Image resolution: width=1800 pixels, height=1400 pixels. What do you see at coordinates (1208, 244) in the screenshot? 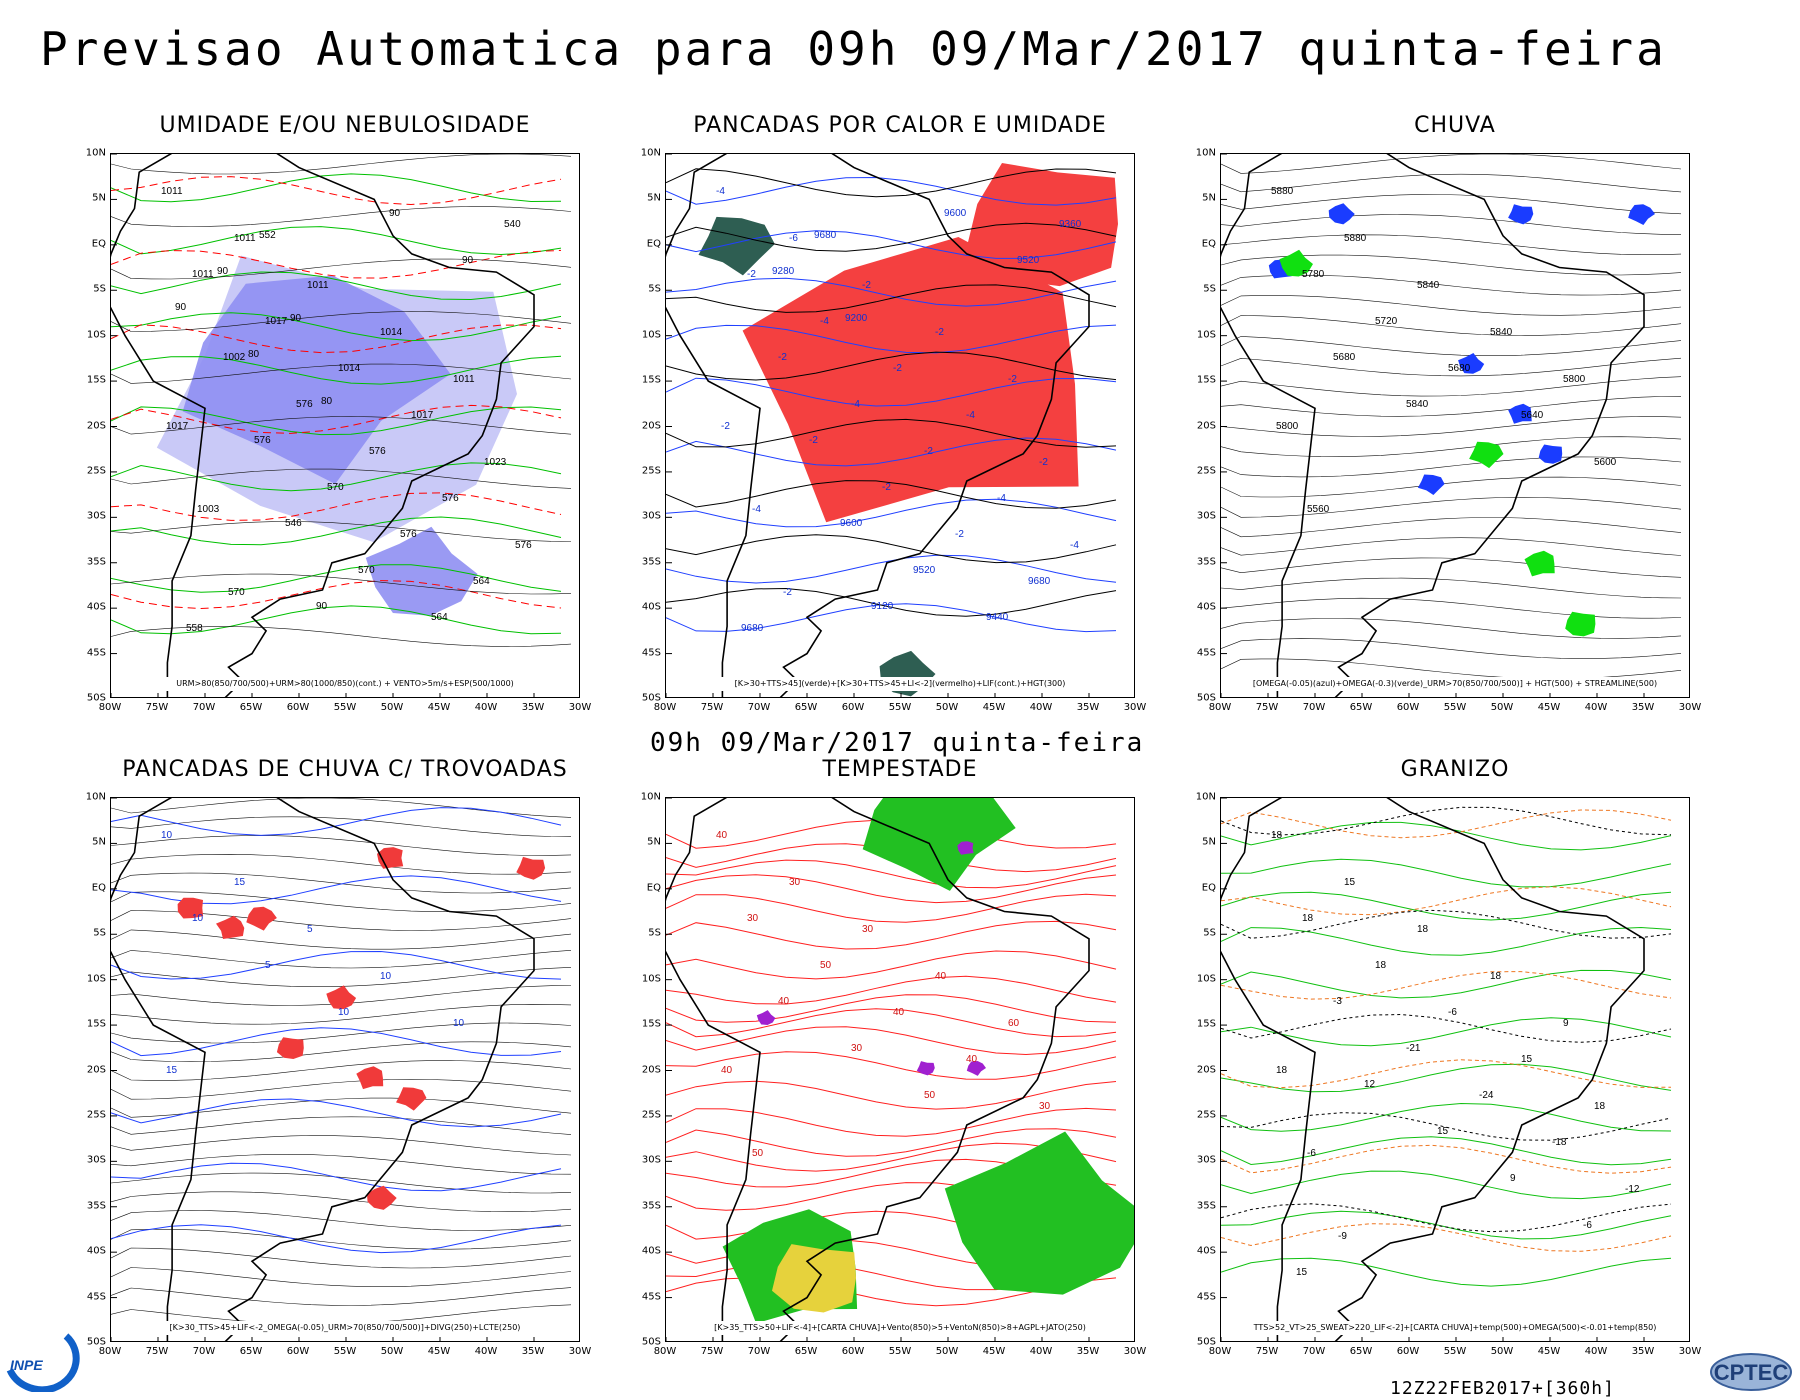
I see `latitude-tick-label: EQ` at bounding box center [1208, 244].